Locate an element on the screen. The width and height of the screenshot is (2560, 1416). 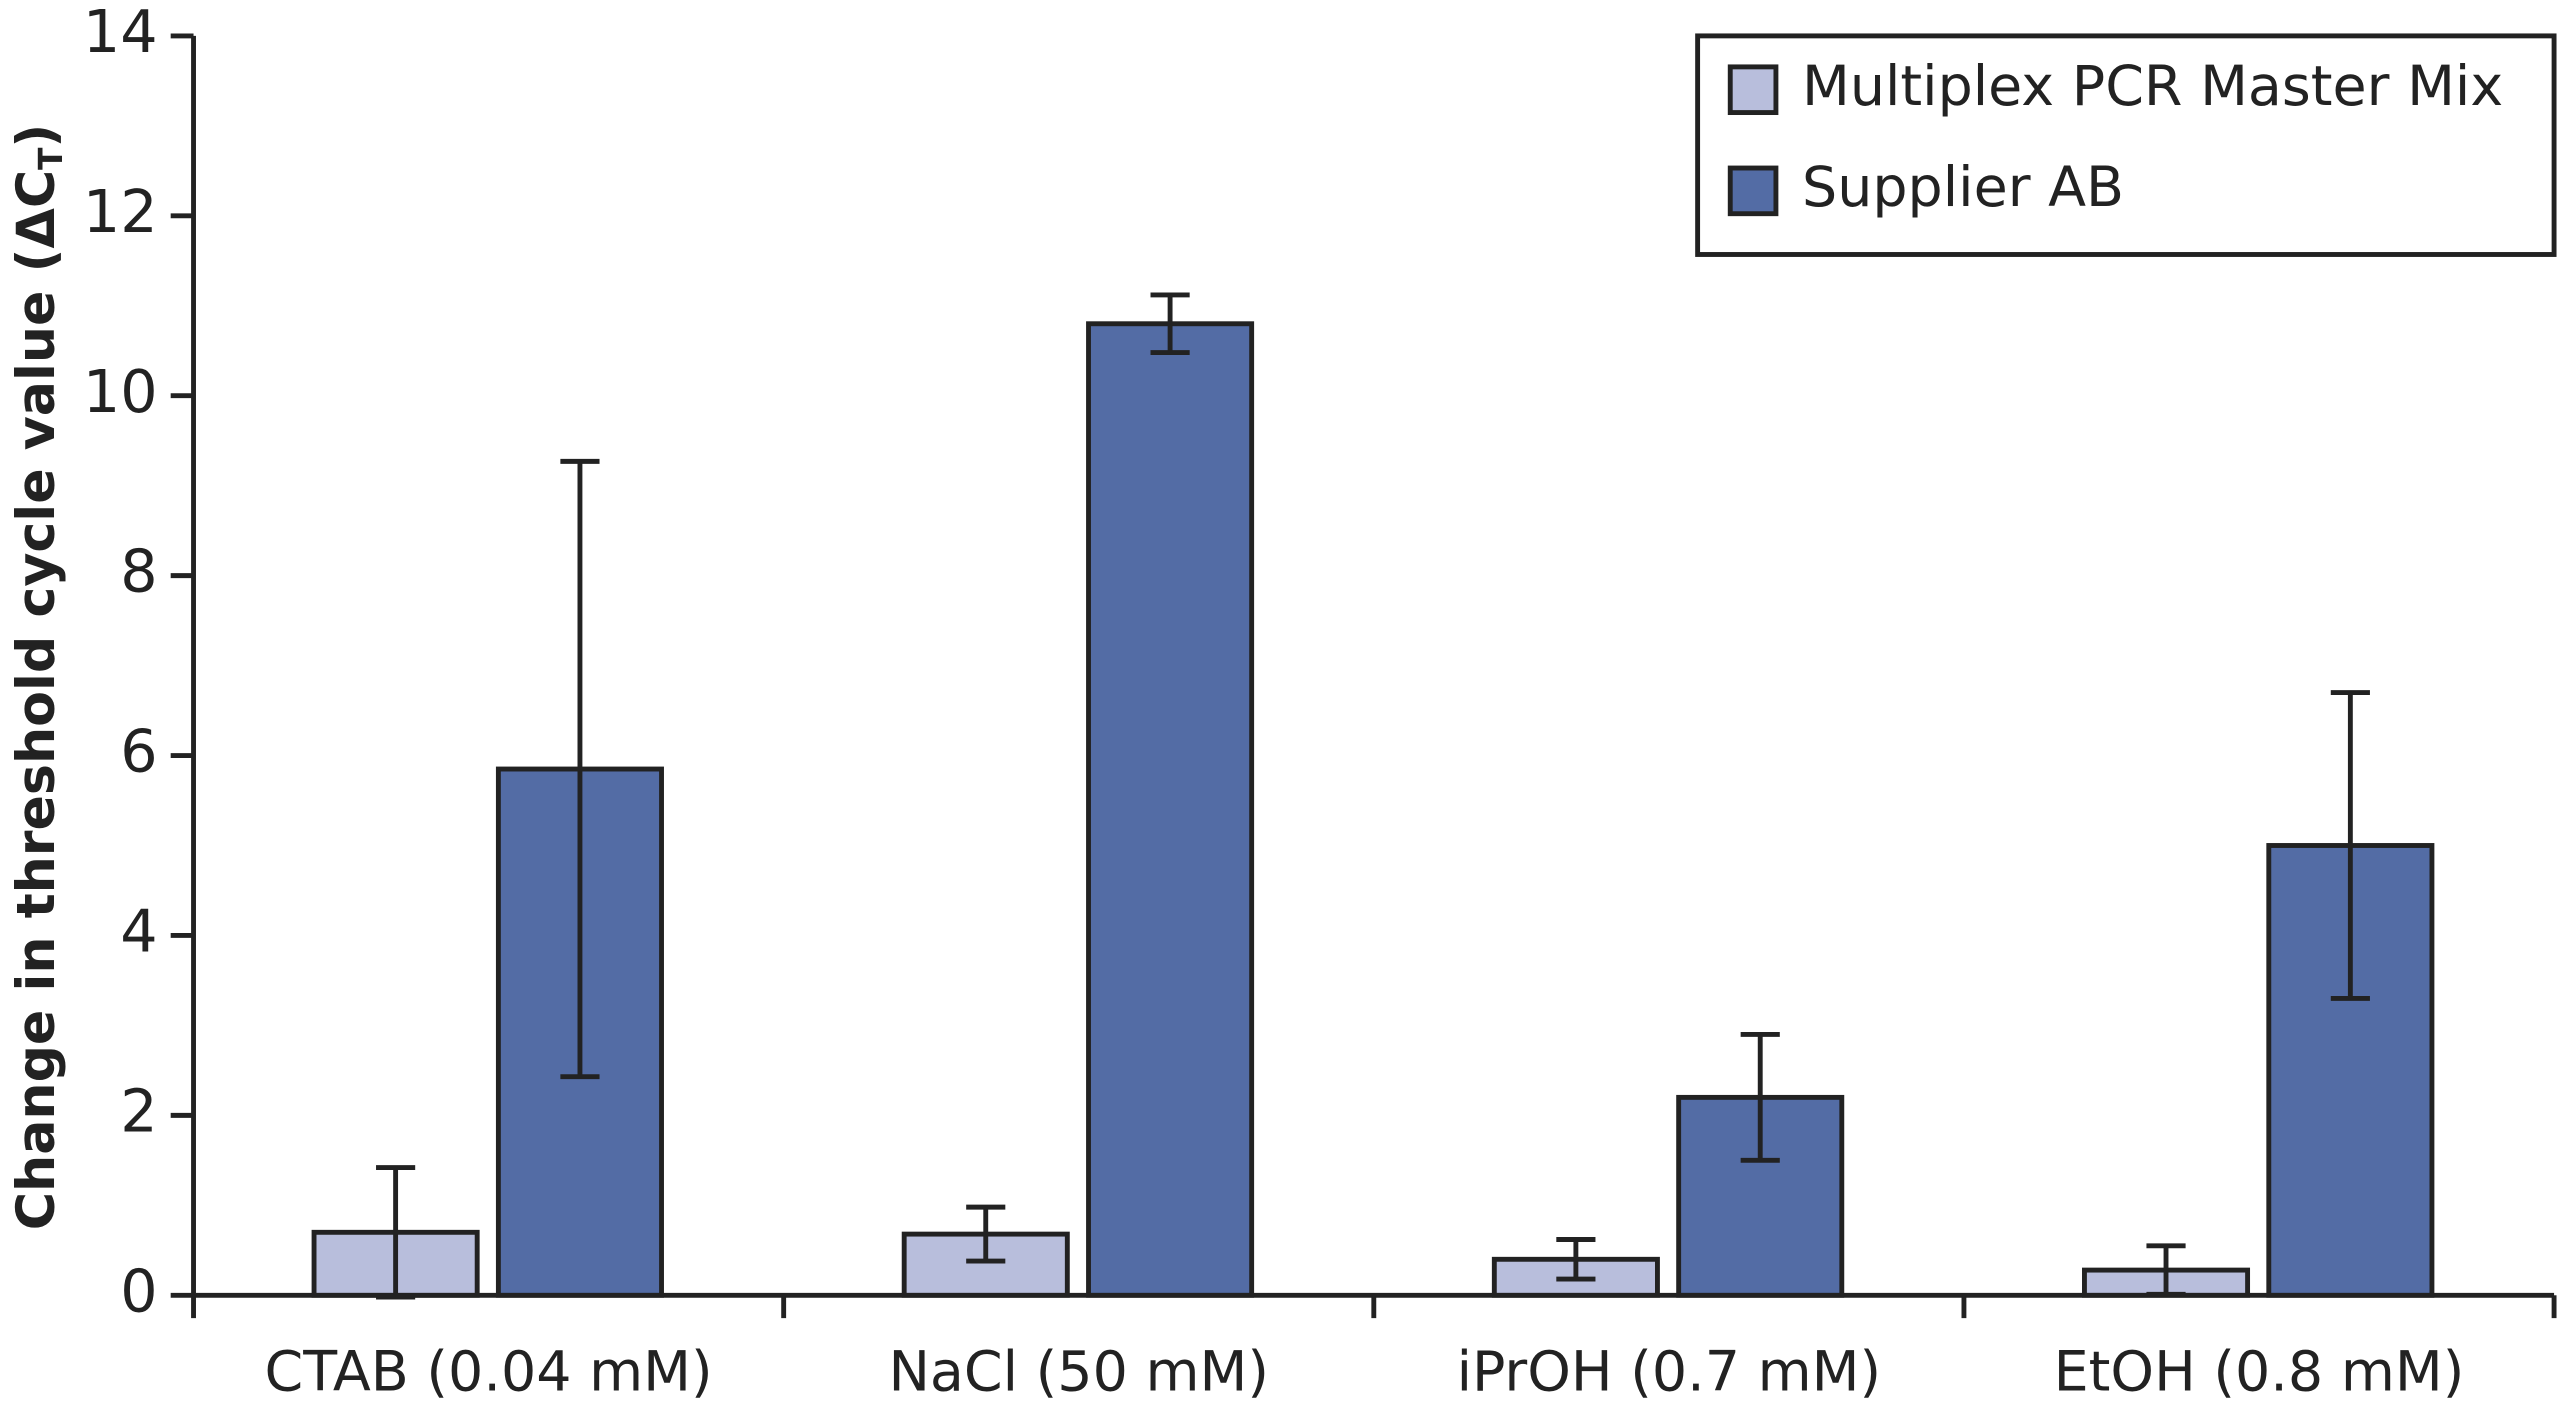
x-tick-label: NaCl (50 mM) is located at coordinates (1078, 1372).